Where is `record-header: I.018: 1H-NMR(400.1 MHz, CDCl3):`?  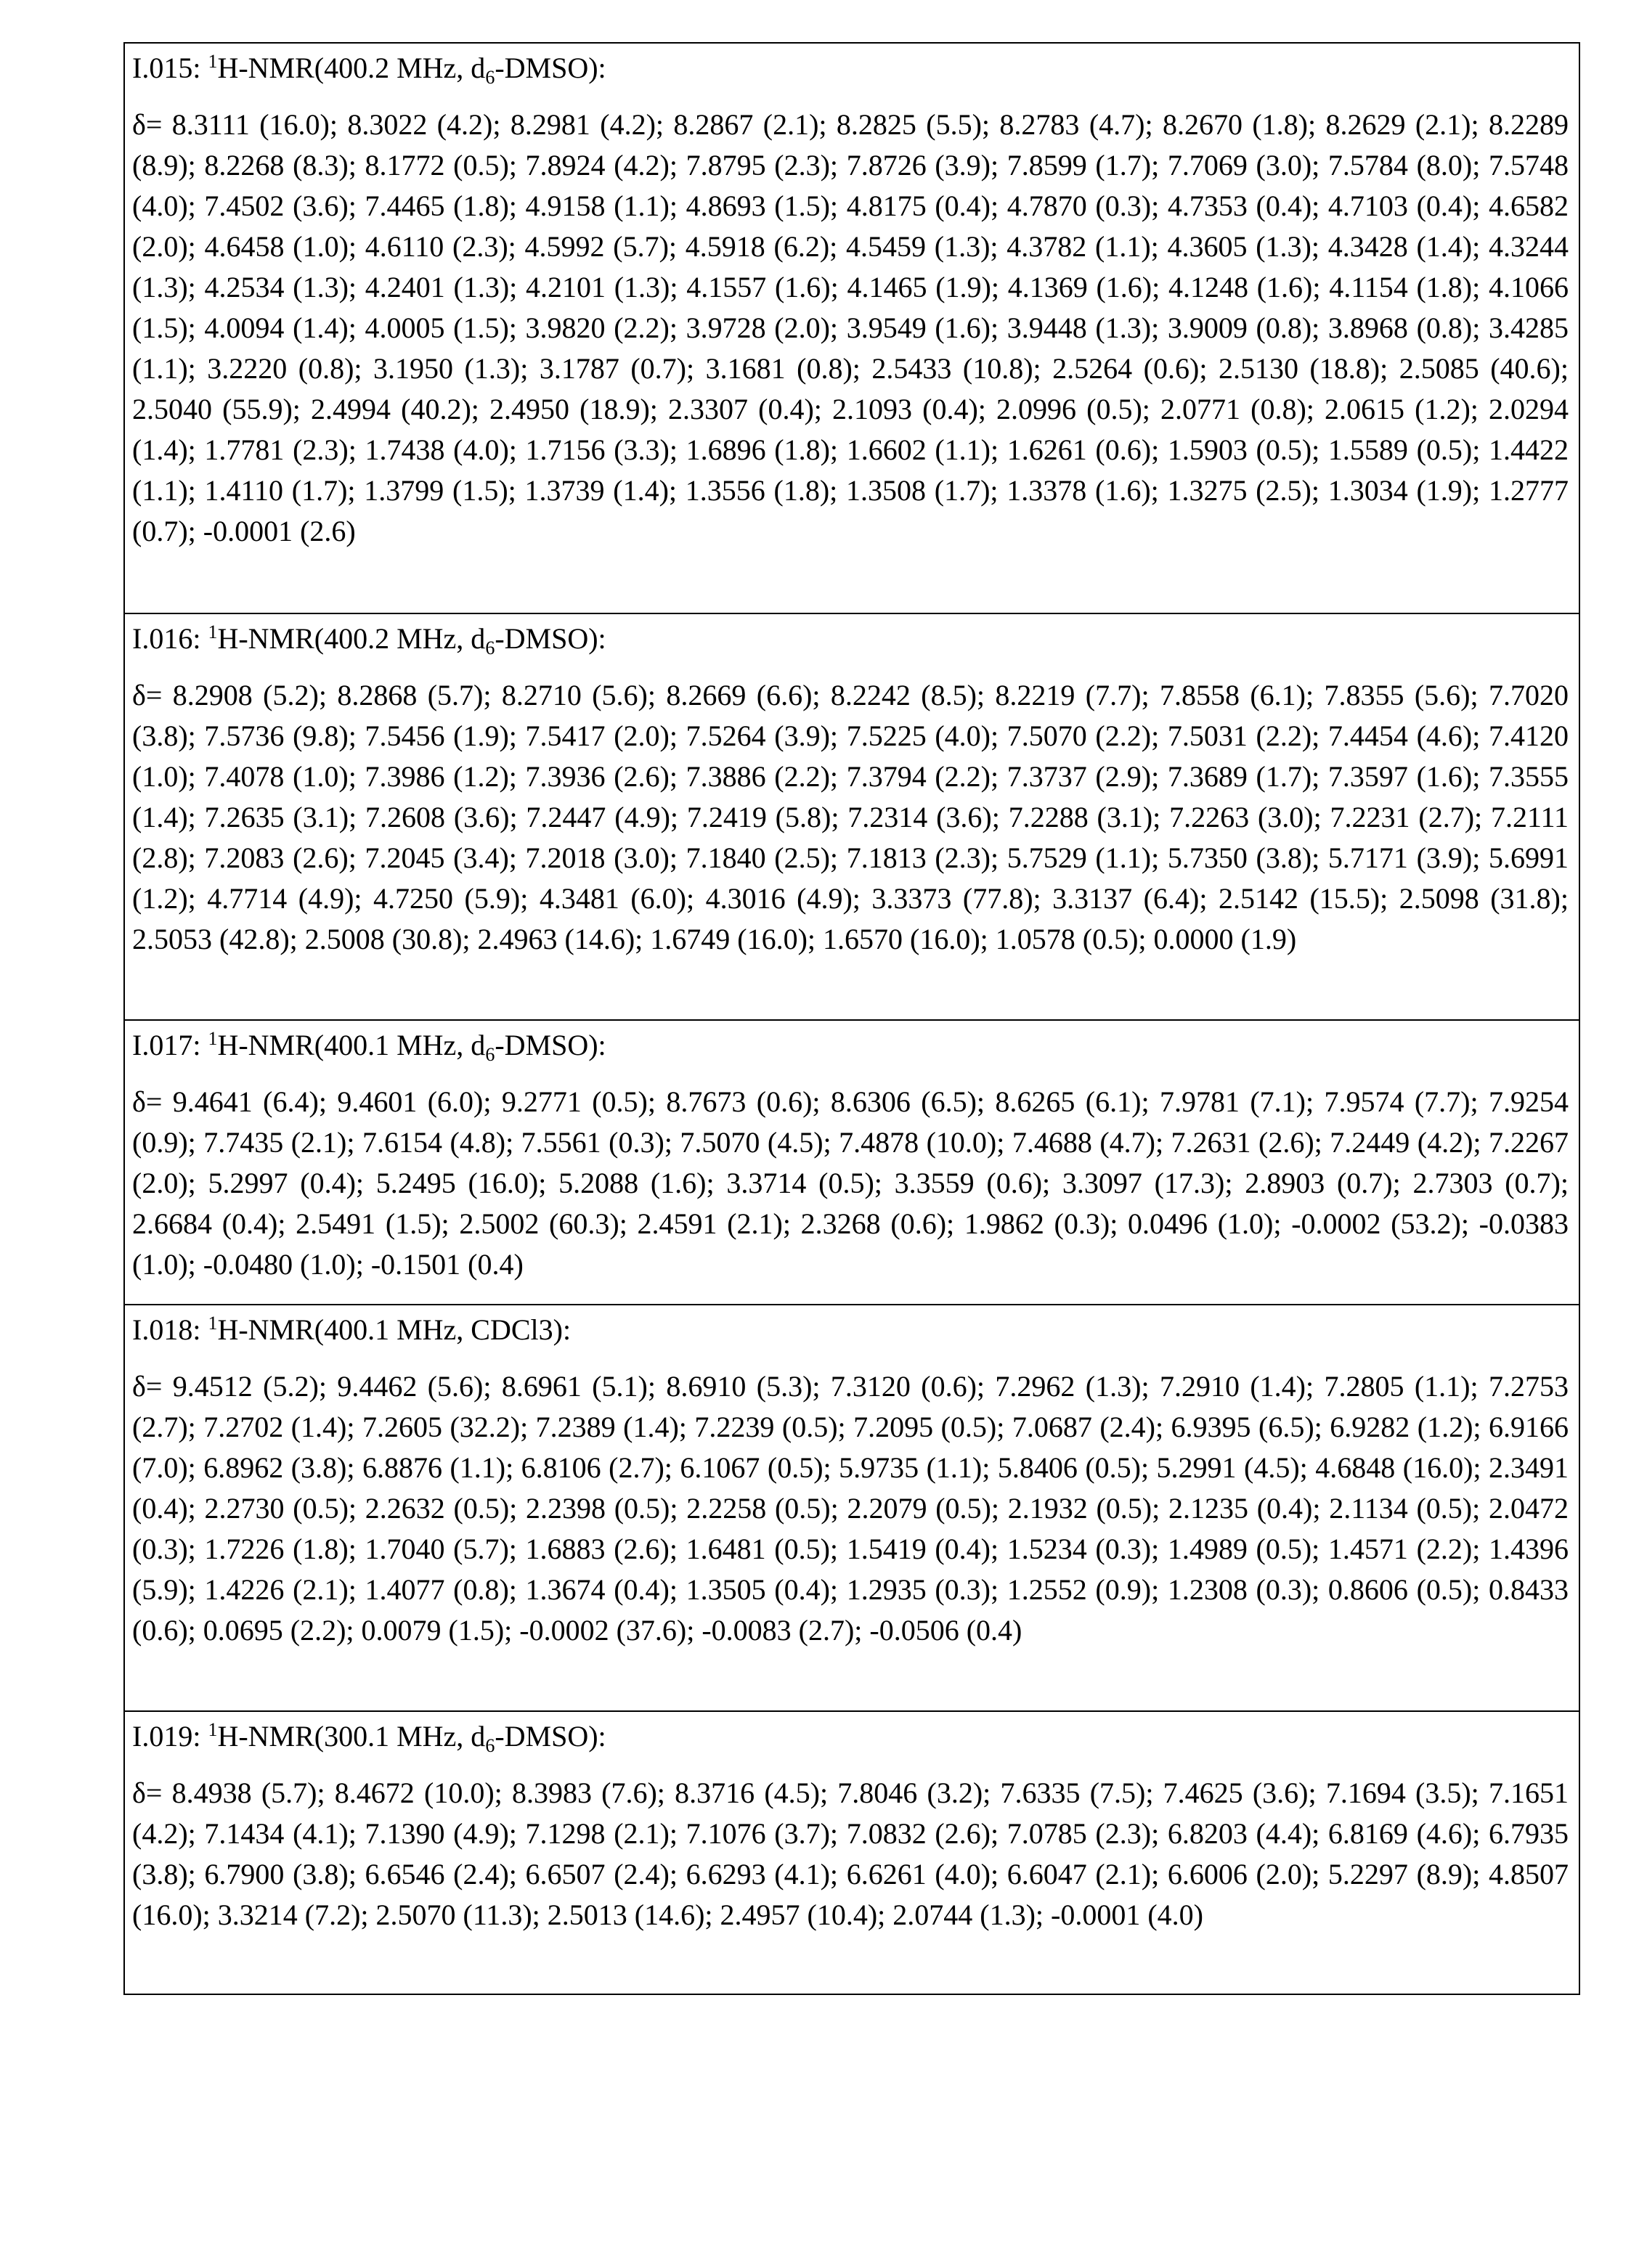 record-header: I.018: 1H-NMR(400.1 MHz, CDCl3): is located at coordinates (850, 1330).